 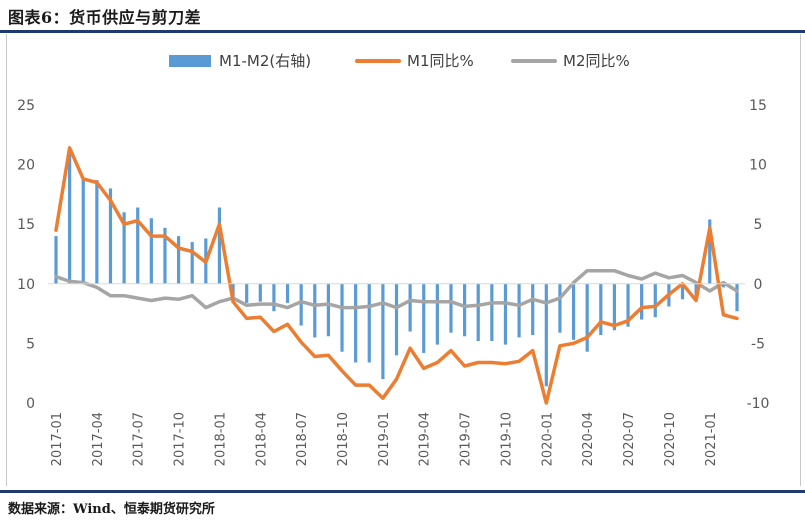 I want to click on x-tick-2018-01: 2018-01, so click(x=220, y=439).